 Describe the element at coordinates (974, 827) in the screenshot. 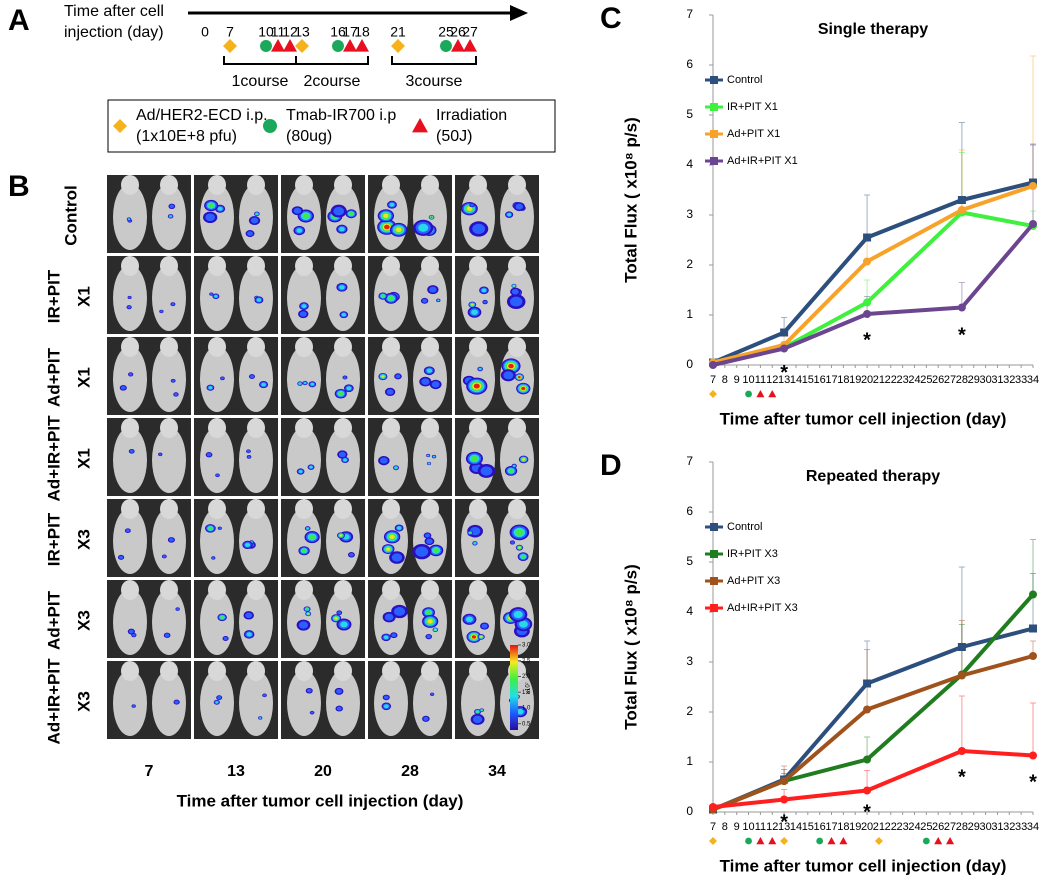

I see `x-tick-label: 29` at that location.